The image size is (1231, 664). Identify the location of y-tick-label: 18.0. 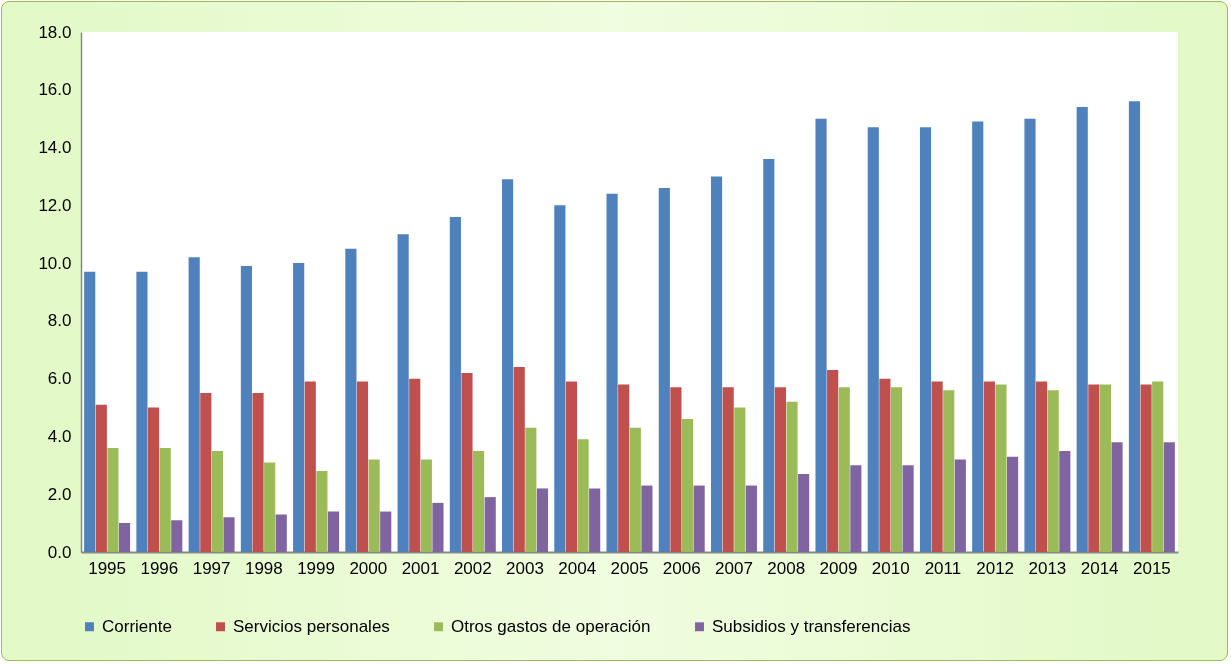
(55, 32).